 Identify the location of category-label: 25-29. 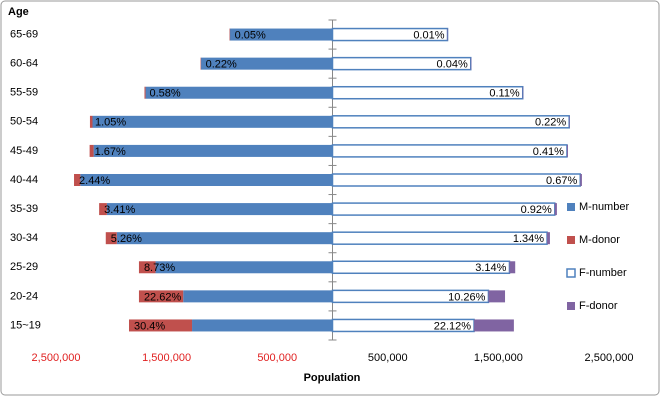
(24, 267).